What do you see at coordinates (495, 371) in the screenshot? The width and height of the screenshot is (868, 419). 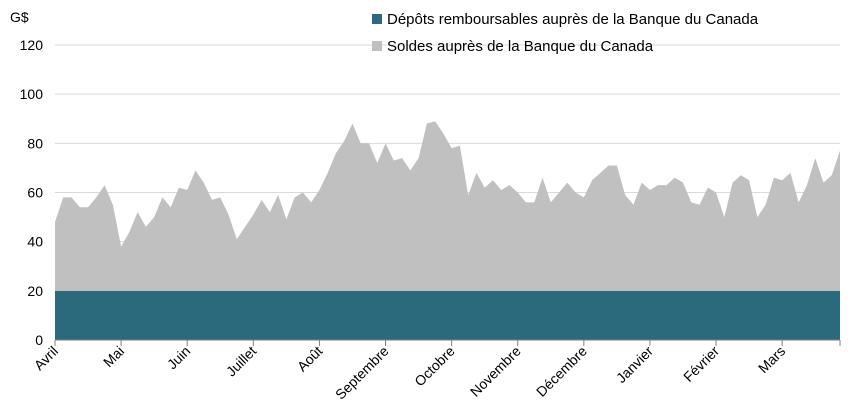 I see `x-tick-label: Novembre` at bounding box center [495, 371].